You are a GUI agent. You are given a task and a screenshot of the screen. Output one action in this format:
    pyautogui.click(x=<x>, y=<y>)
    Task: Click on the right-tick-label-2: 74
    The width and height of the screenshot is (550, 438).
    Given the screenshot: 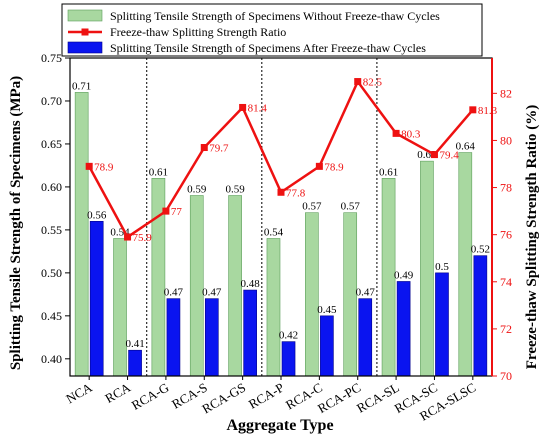 What is the action you would take?
    pyautogui.click(x=506, y=282)
    